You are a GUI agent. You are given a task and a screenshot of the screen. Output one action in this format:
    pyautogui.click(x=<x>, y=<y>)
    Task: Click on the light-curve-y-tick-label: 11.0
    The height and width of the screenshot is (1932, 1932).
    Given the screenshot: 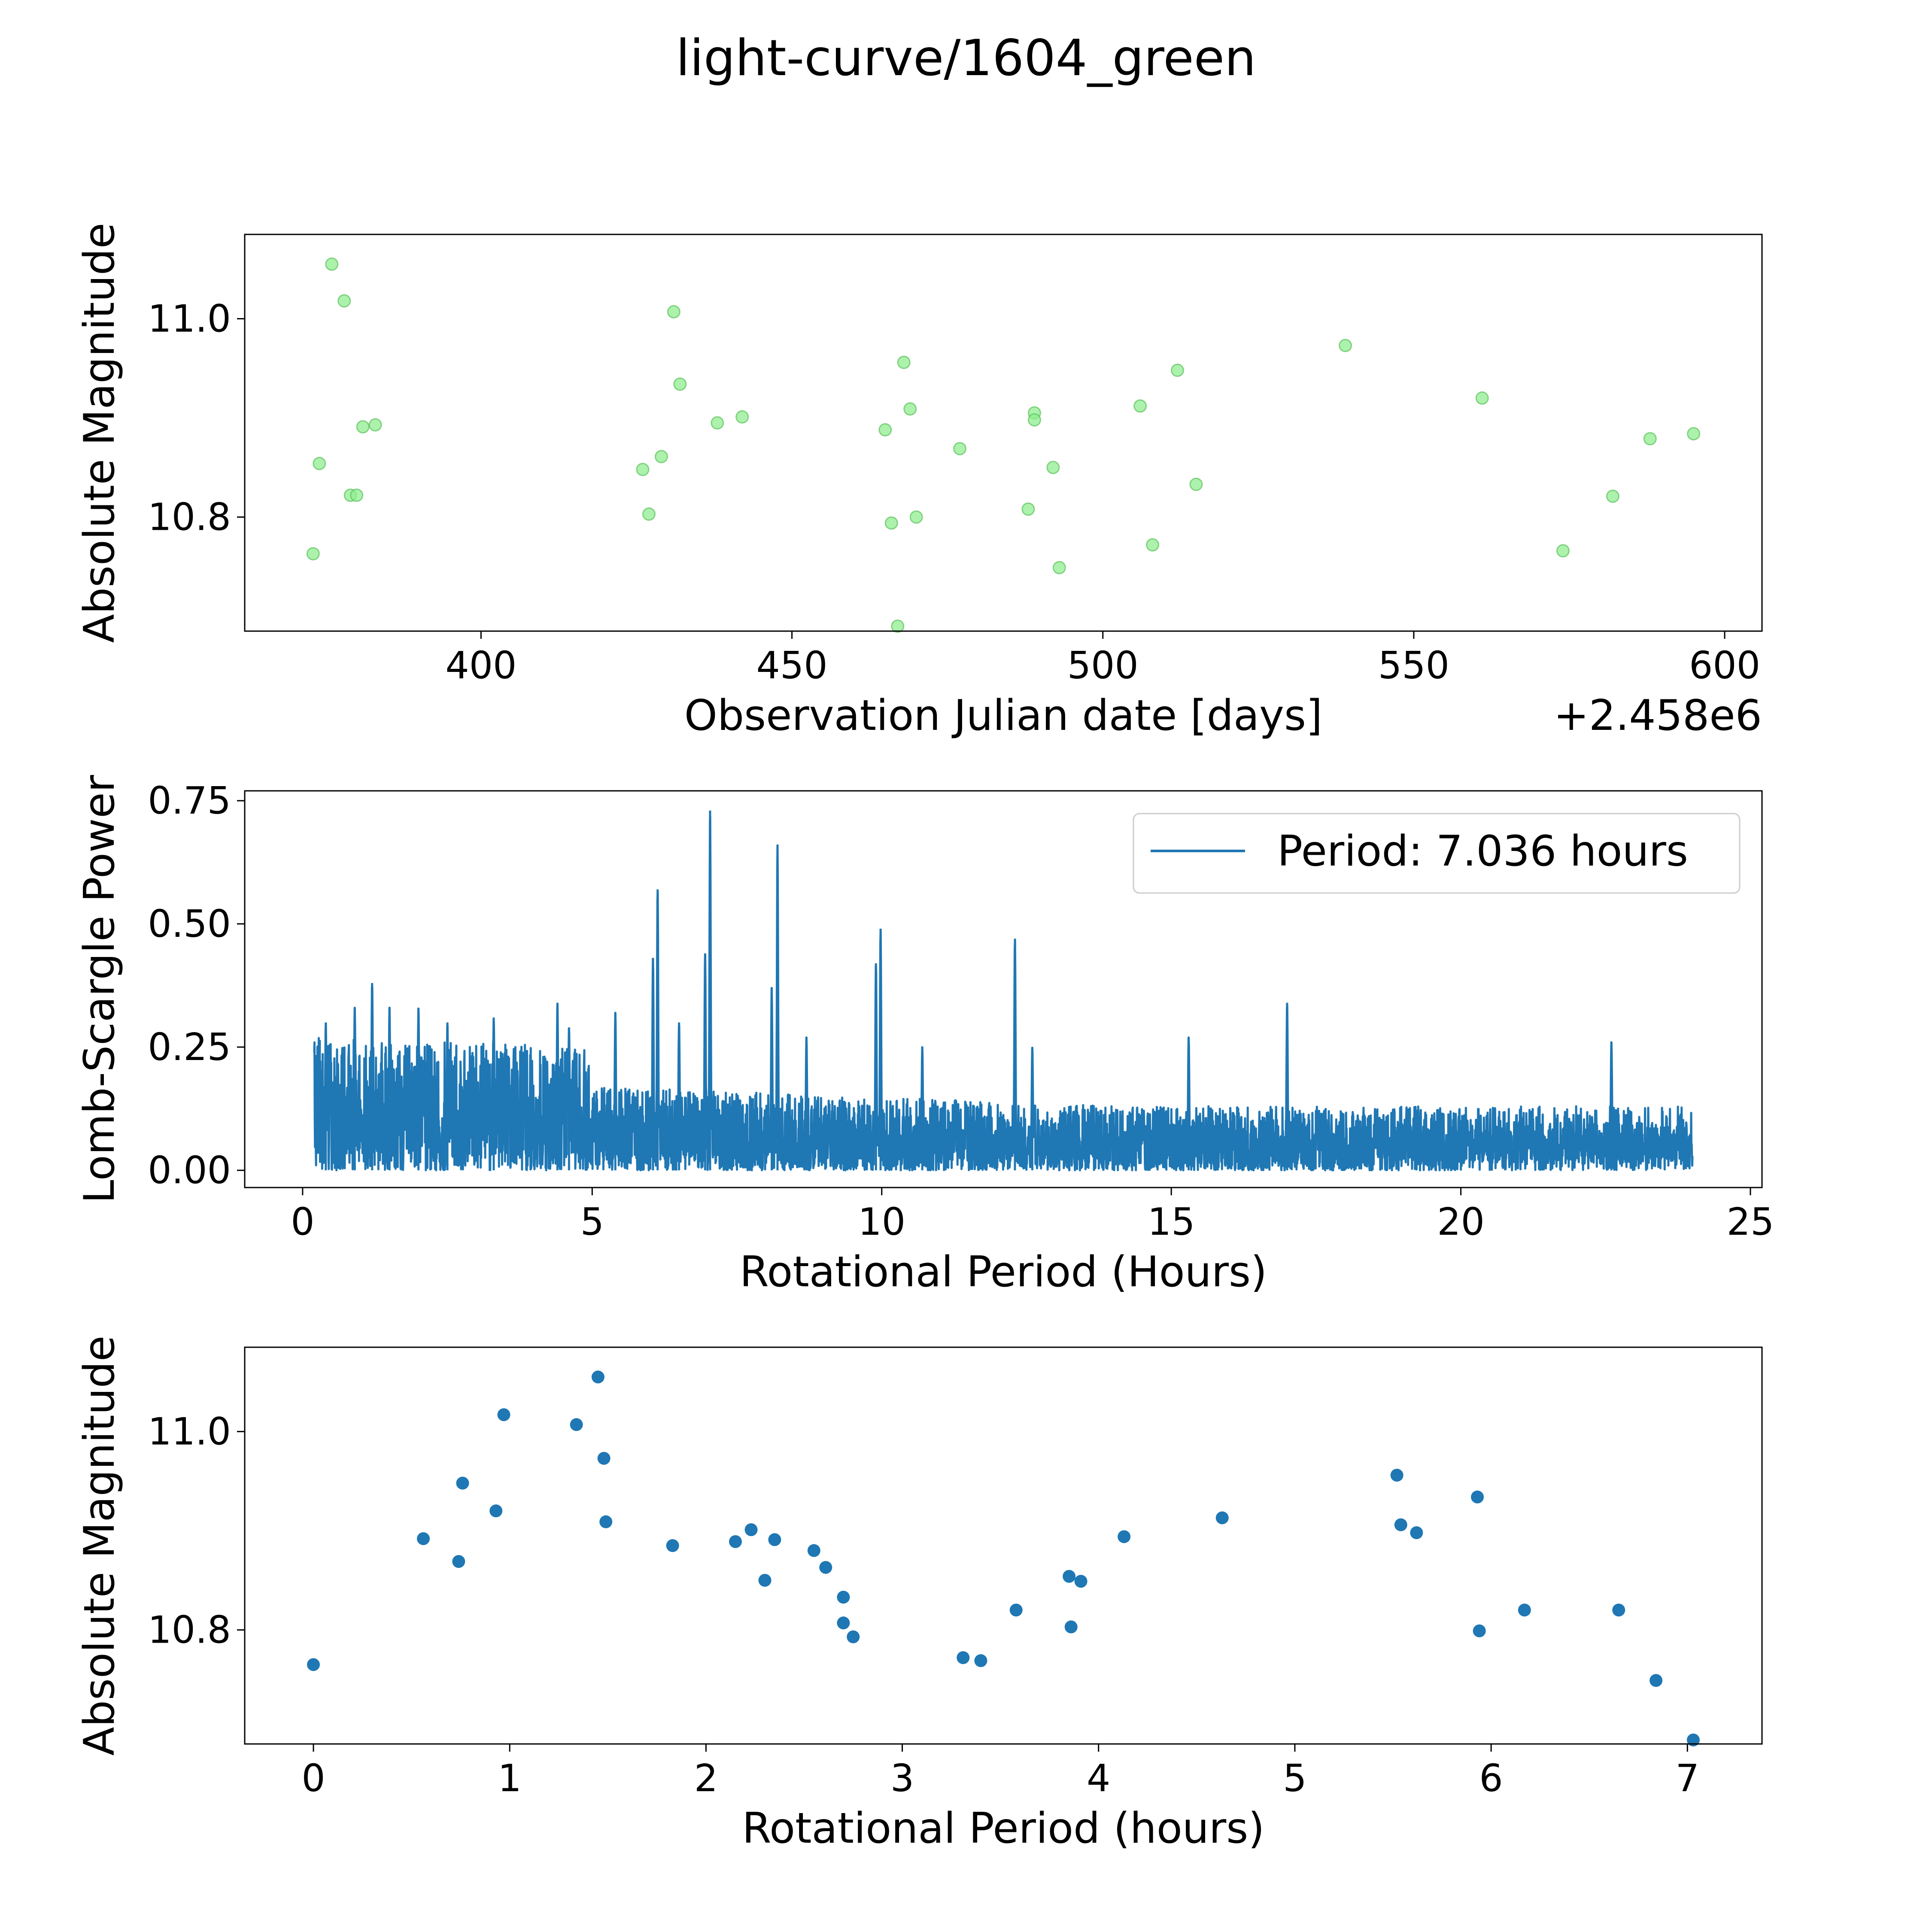 What is the action you would take?
    pyautogui.click(x=190, y=318)
    